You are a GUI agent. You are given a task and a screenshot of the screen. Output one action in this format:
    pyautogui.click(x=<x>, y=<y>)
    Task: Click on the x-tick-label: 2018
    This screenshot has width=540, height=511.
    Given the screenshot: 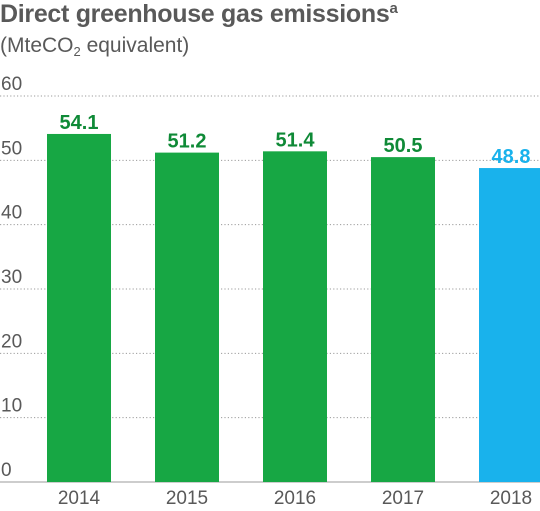 What is the action you would take?
    pyautogui.click(x=511, y=498)
    